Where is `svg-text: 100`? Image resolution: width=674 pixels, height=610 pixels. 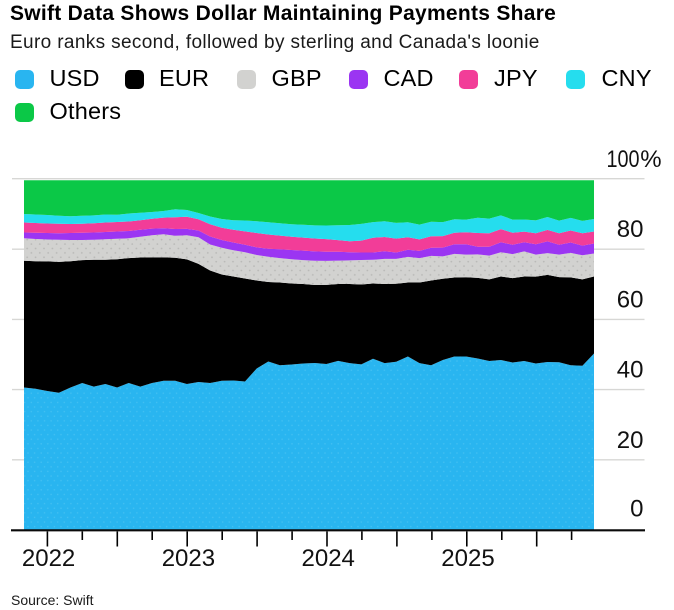 svg-text: 100 is located at coordinates (623, 159).